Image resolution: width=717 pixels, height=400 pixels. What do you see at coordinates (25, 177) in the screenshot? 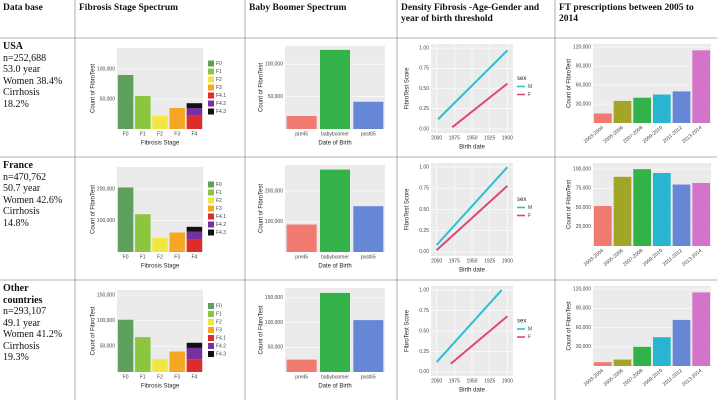
I see `database-stat: n=470,762` at bounding box center [25, 177].